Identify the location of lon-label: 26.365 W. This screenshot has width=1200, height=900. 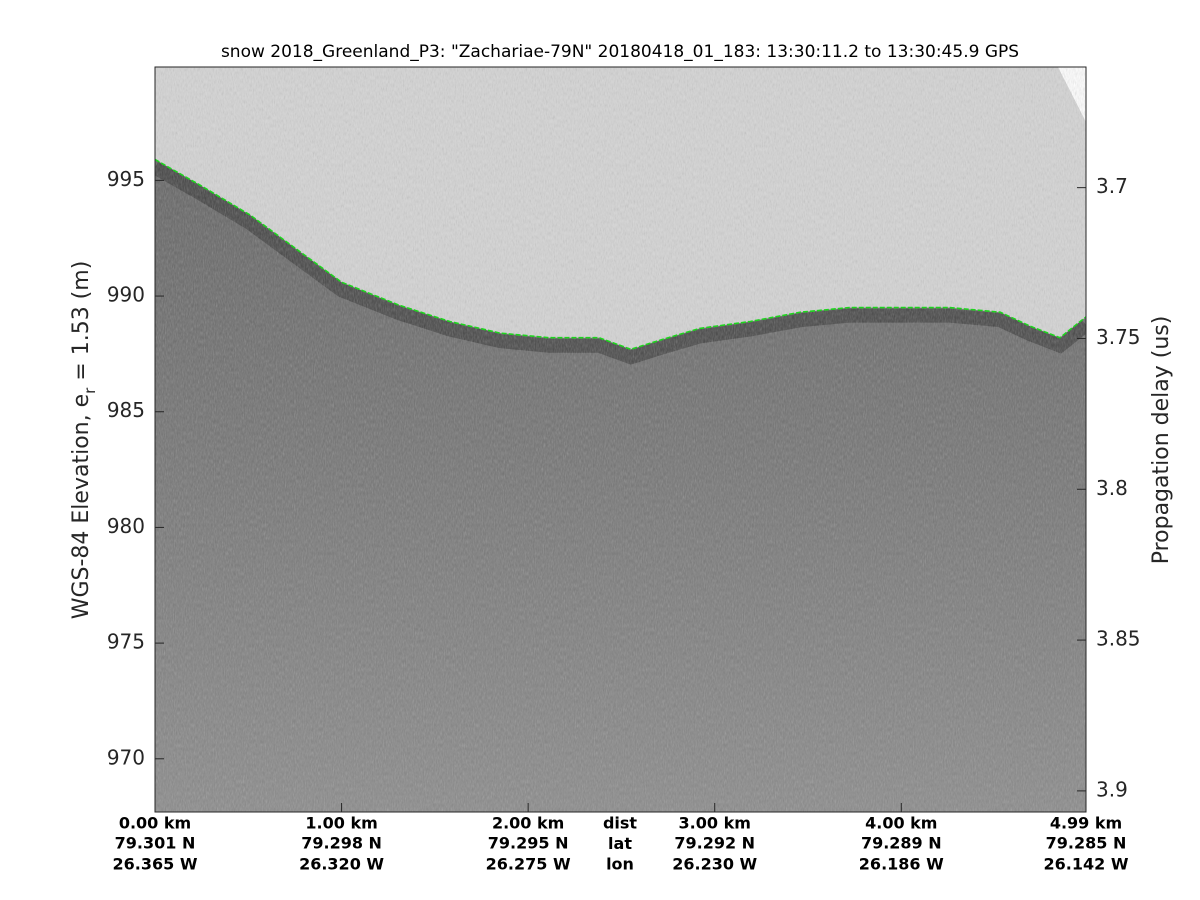
(155, 864).